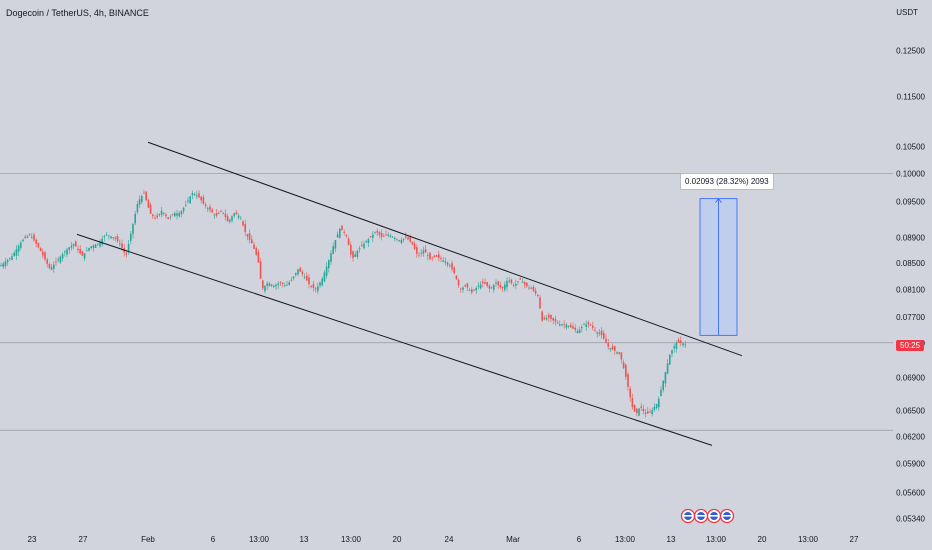  Describe the element at coordinates (910, 289) in the screenshot. I see `y-tick-label-7: 0.08100` at that location.